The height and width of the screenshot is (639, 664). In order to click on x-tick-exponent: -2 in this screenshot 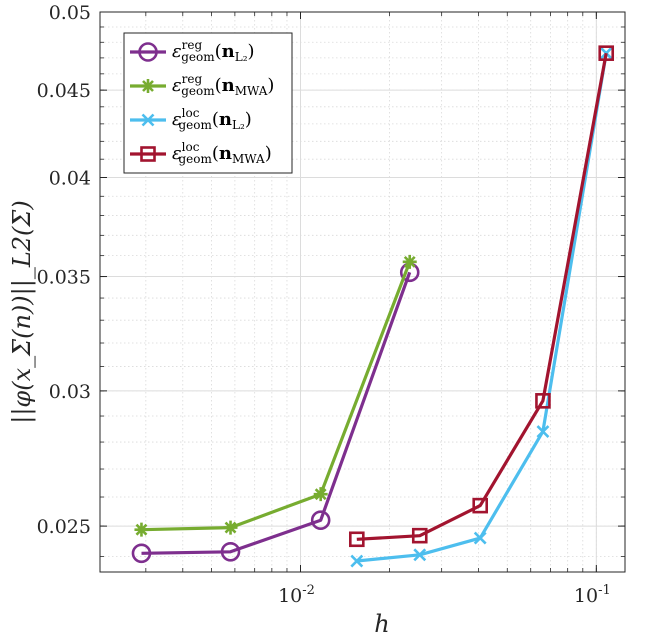, I will do `click(308, 590)`.